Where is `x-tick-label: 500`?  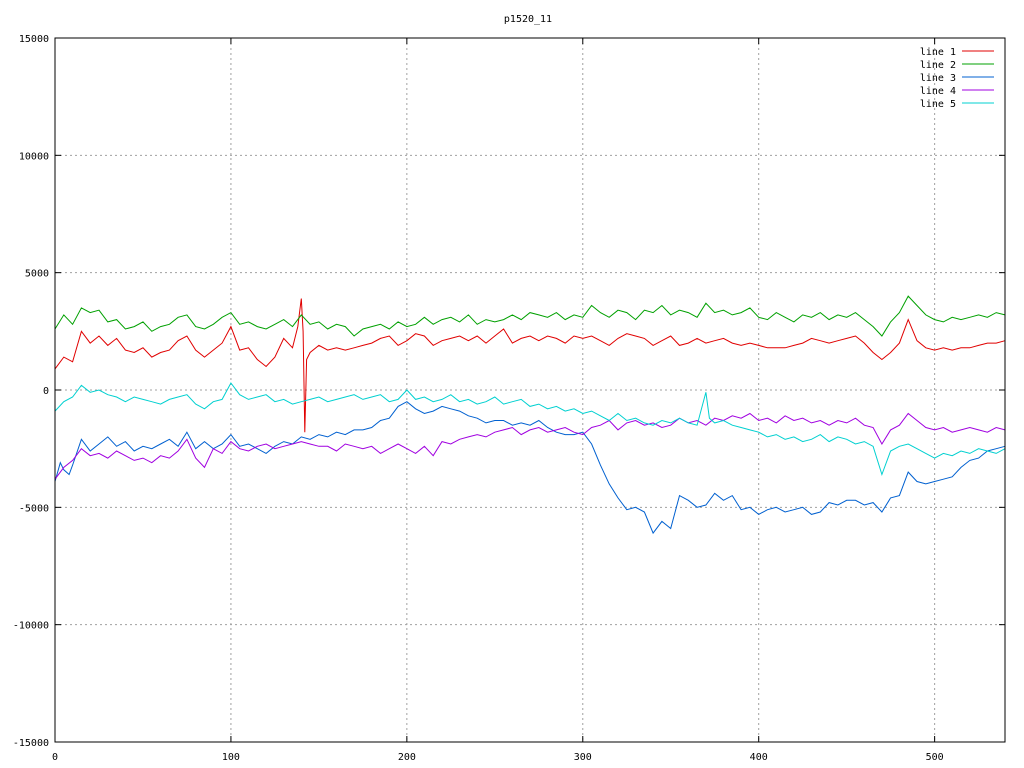
x-tick-label: 500 is located at coordinates (935, 757).